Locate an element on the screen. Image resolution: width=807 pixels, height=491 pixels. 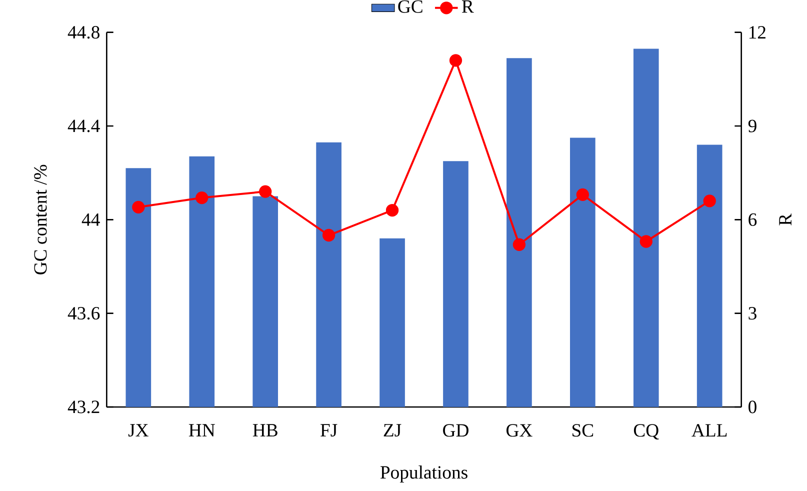
x-tick-label: ALL is located at coordinates (709, 430).